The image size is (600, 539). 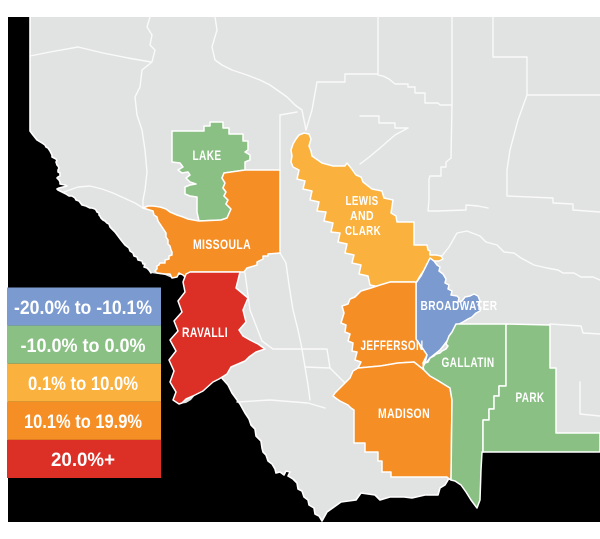 I want to click on svg-text: 0.1% to 10.0%, so click(x=83, y=384).